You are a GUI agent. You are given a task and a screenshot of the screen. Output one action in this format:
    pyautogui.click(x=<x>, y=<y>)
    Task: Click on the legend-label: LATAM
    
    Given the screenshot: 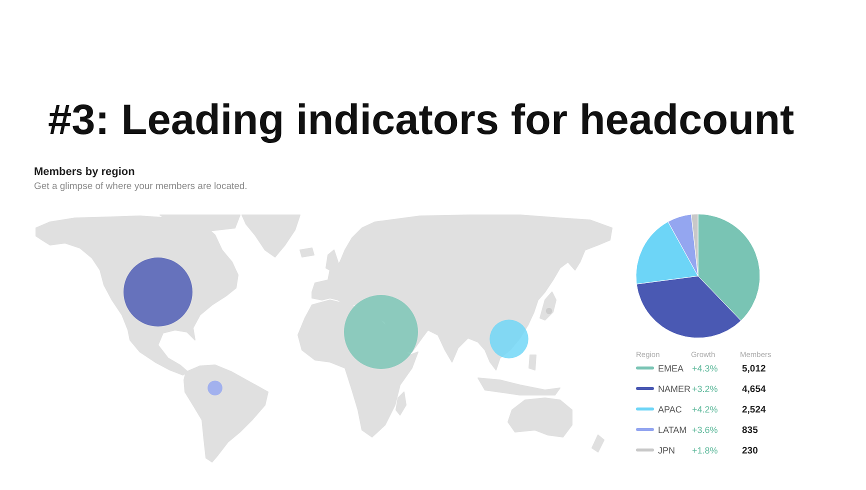 What is the action you would take?
    pyautogui.click(x=672, y=430)
    